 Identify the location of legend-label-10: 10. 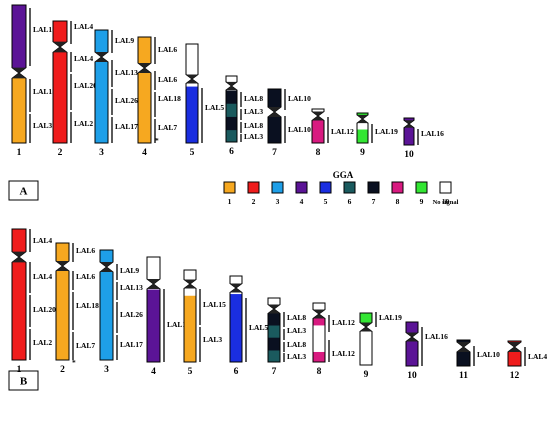
(446, 201).